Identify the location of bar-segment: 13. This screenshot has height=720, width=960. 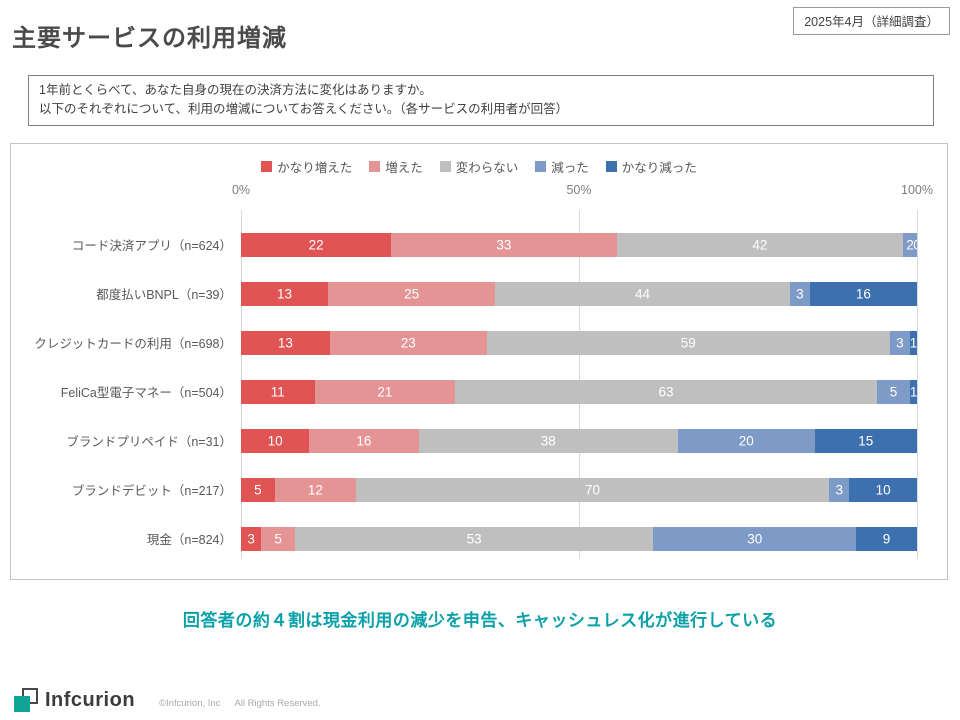
(284, 293).